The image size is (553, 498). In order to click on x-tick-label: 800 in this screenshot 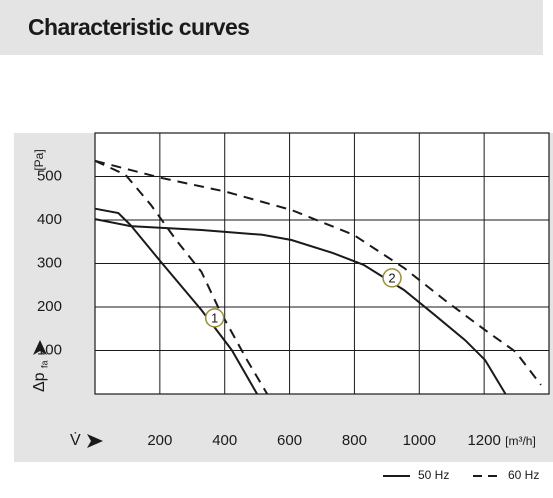, I will do `click(354, 440)`.